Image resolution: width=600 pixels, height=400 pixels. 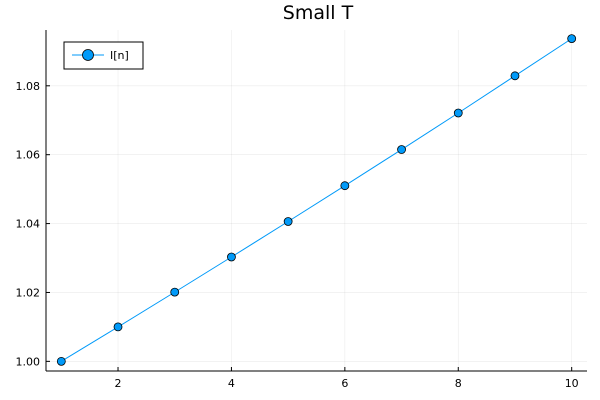 What do you see at coordinates (572, 383) in the screenshot?
I see `x-tick-label: 10` at bounding box center [572, 383].